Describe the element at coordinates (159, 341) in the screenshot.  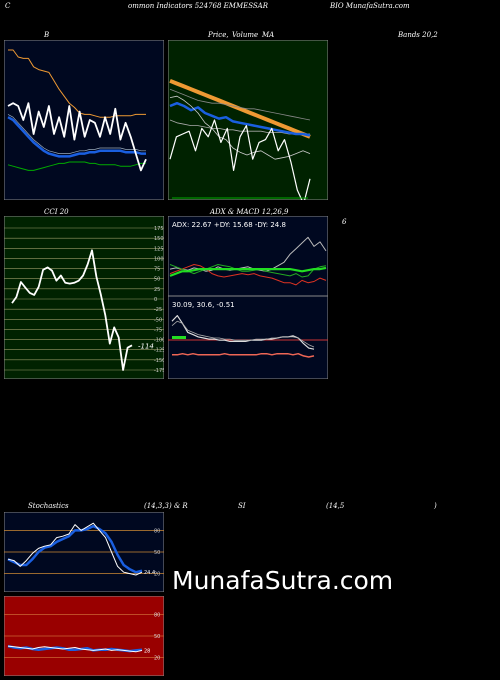
I see `cci-tick-label: -100` at that location.